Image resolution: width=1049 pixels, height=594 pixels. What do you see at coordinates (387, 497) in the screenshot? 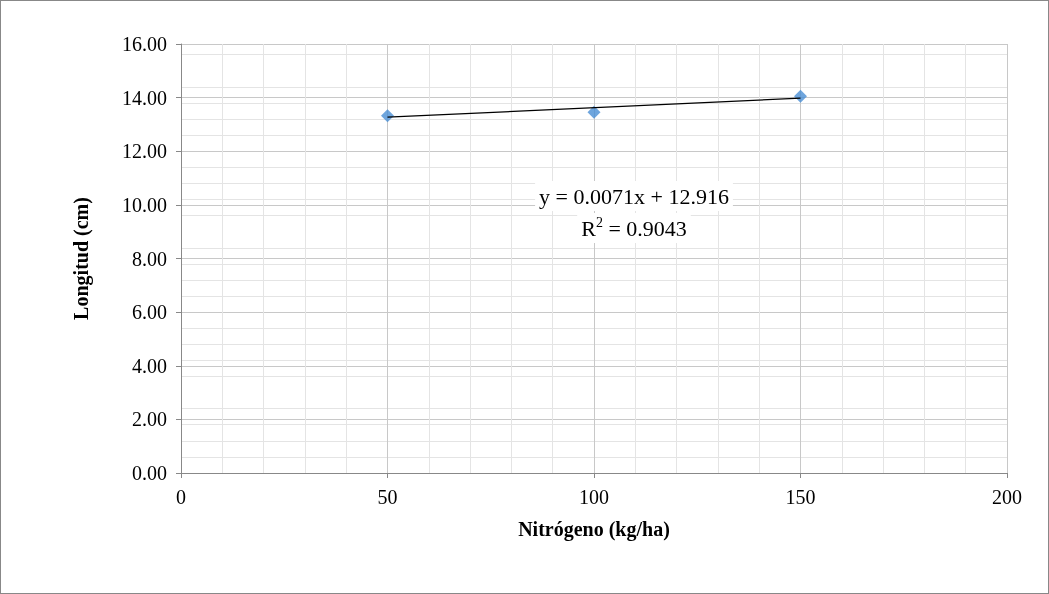
I see `x-tick-label: 50` at bounding box center [387, 497].